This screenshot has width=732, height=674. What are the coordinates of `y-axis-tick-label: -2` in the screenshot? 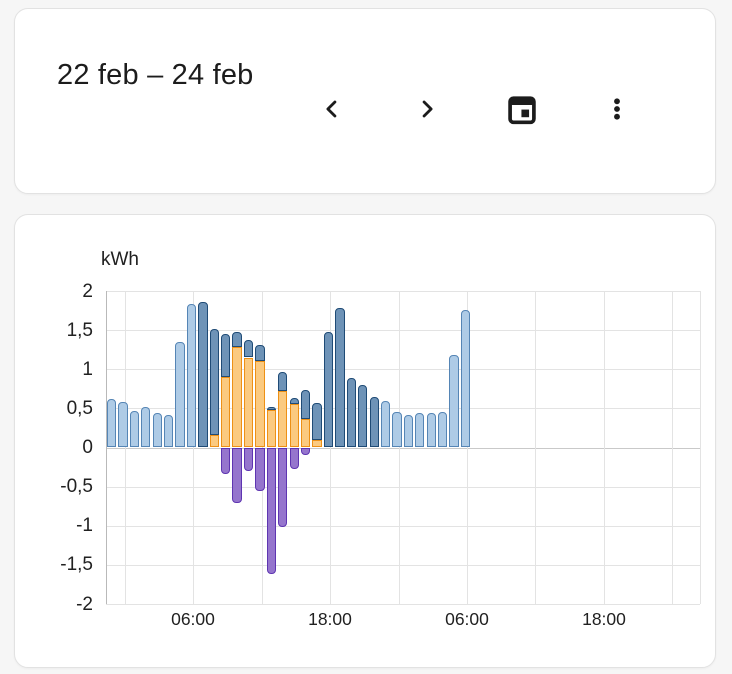 It's located at (84, 604).